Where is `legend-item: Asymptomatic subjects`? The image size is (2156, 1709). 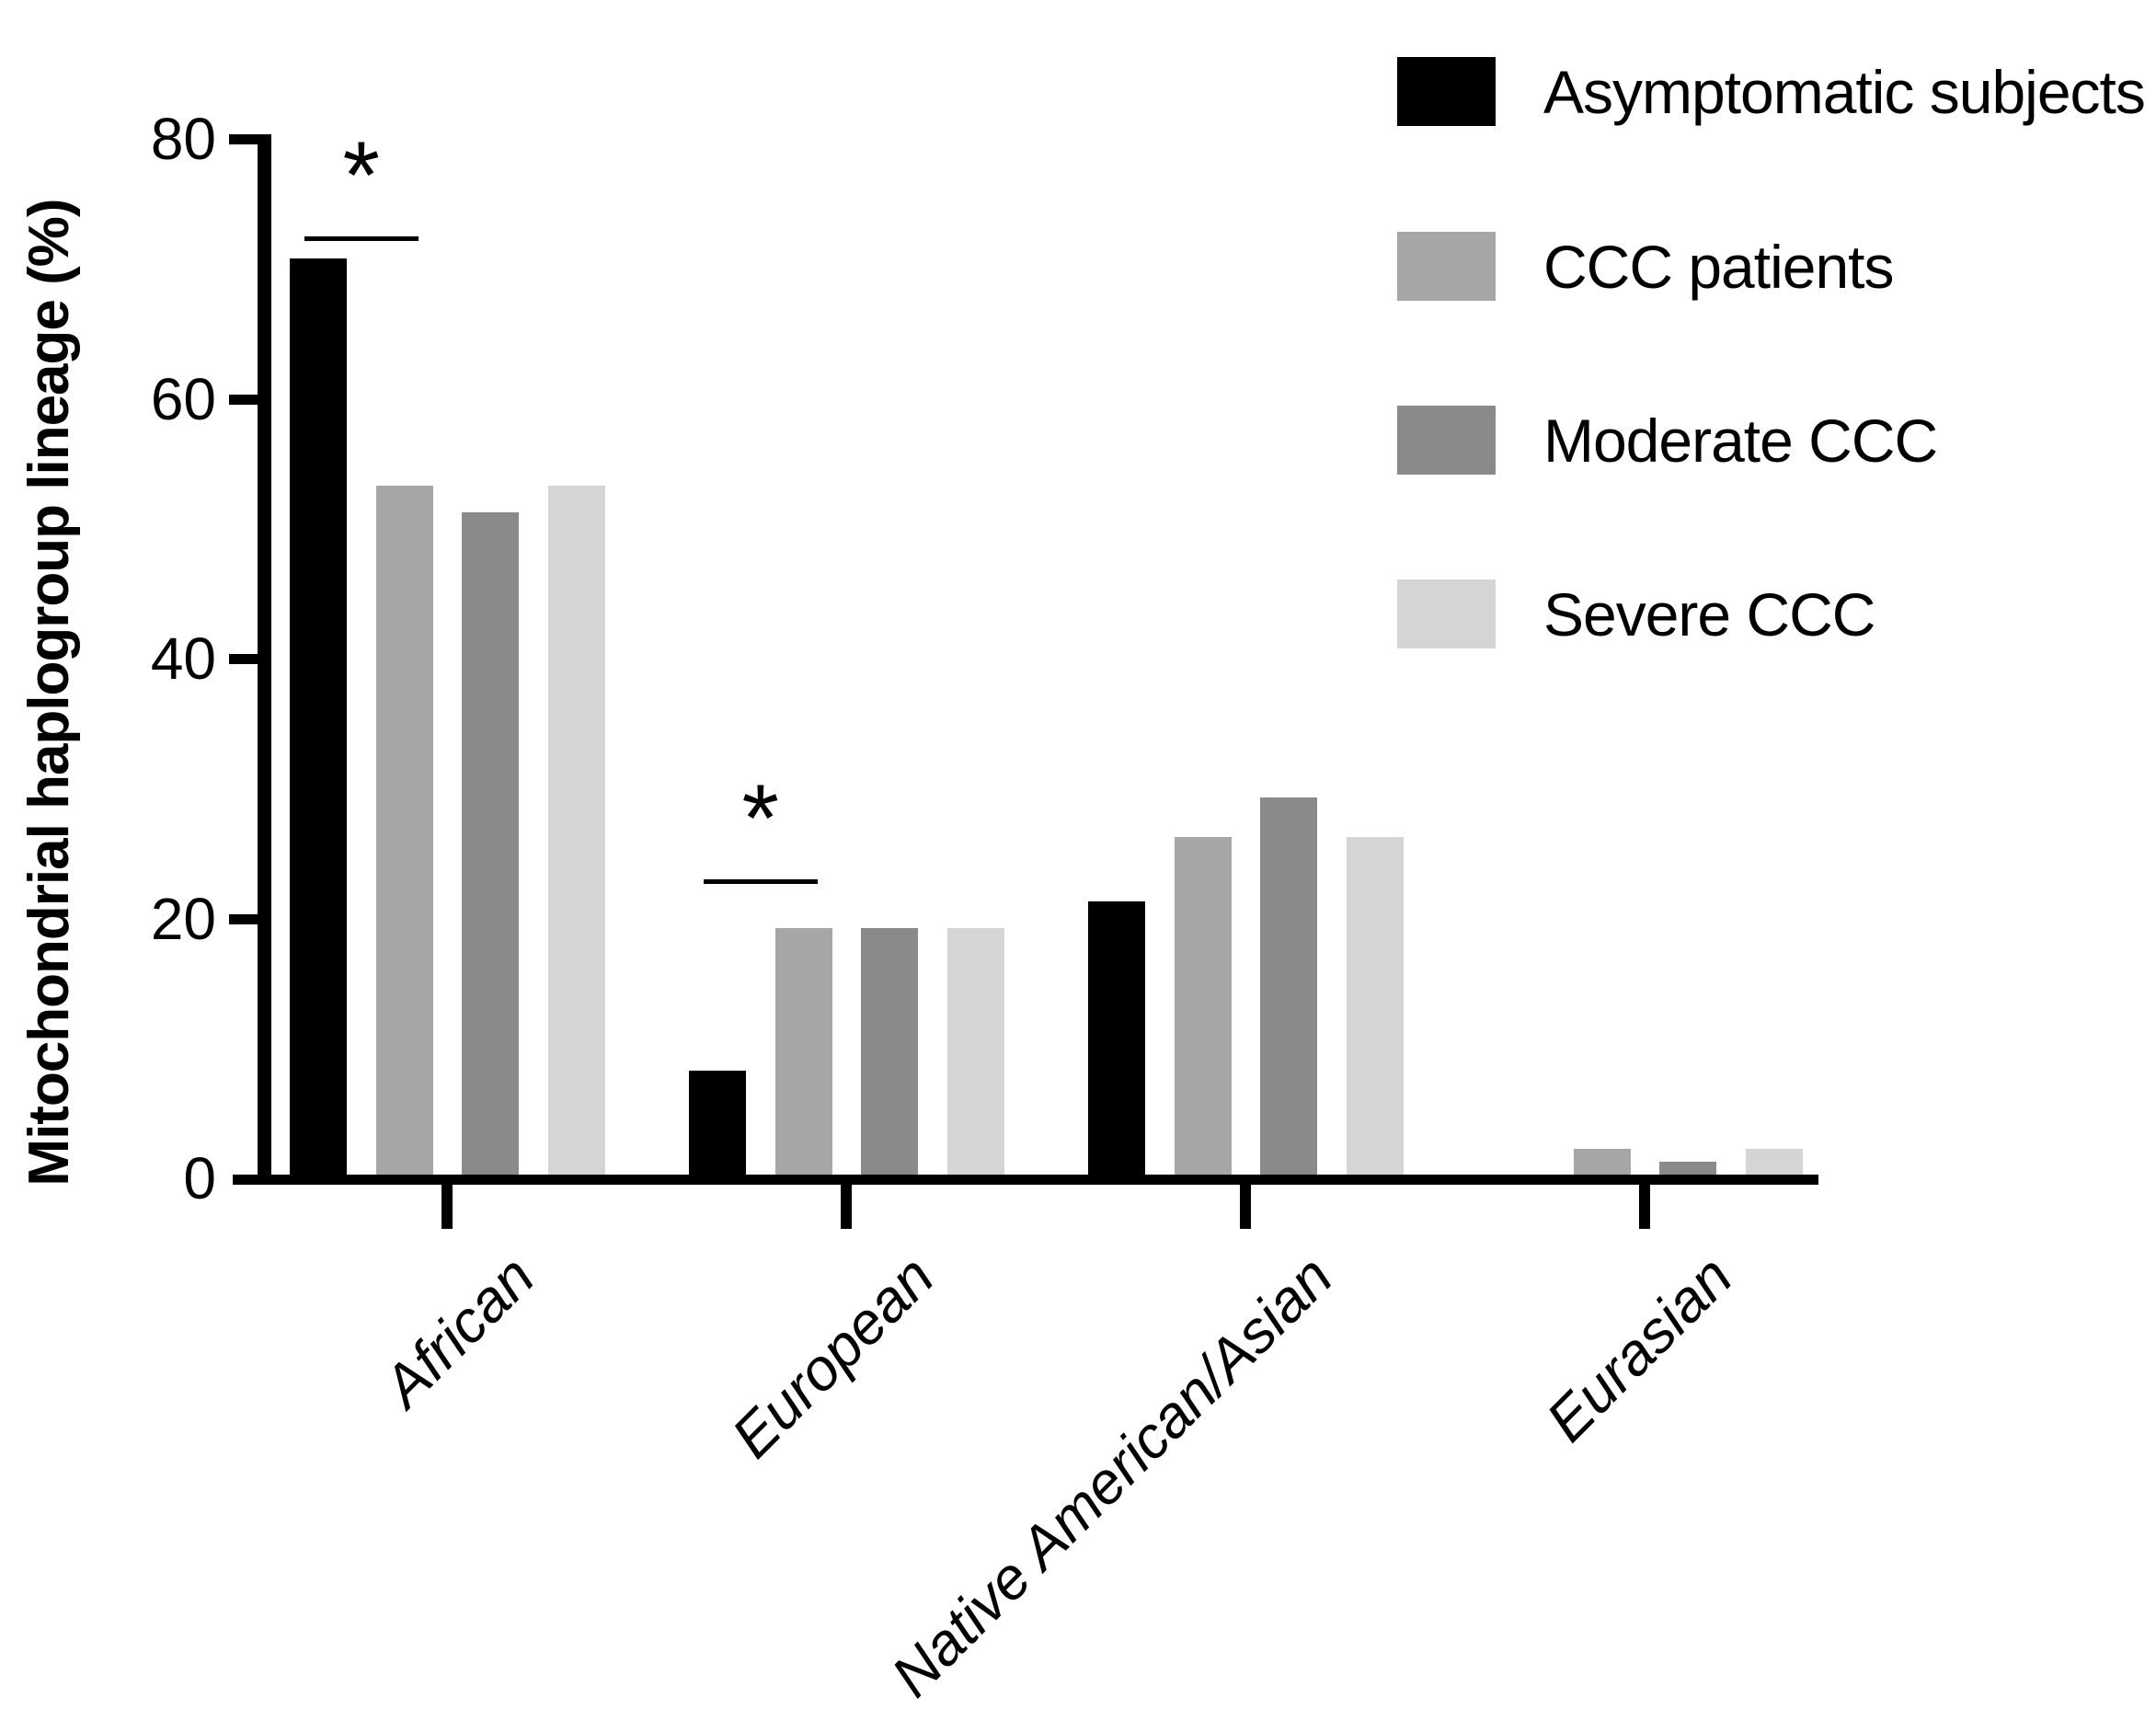 legend-item: Asymptomatic subjects is located at coordinates (1772, 92).